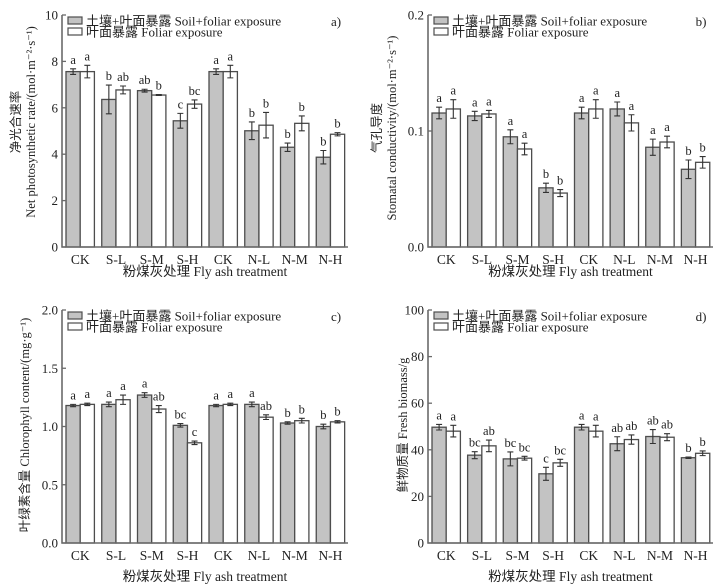  I want to click on legend-label: 叶面暴露 Foliar exposure, so click(520, 327).